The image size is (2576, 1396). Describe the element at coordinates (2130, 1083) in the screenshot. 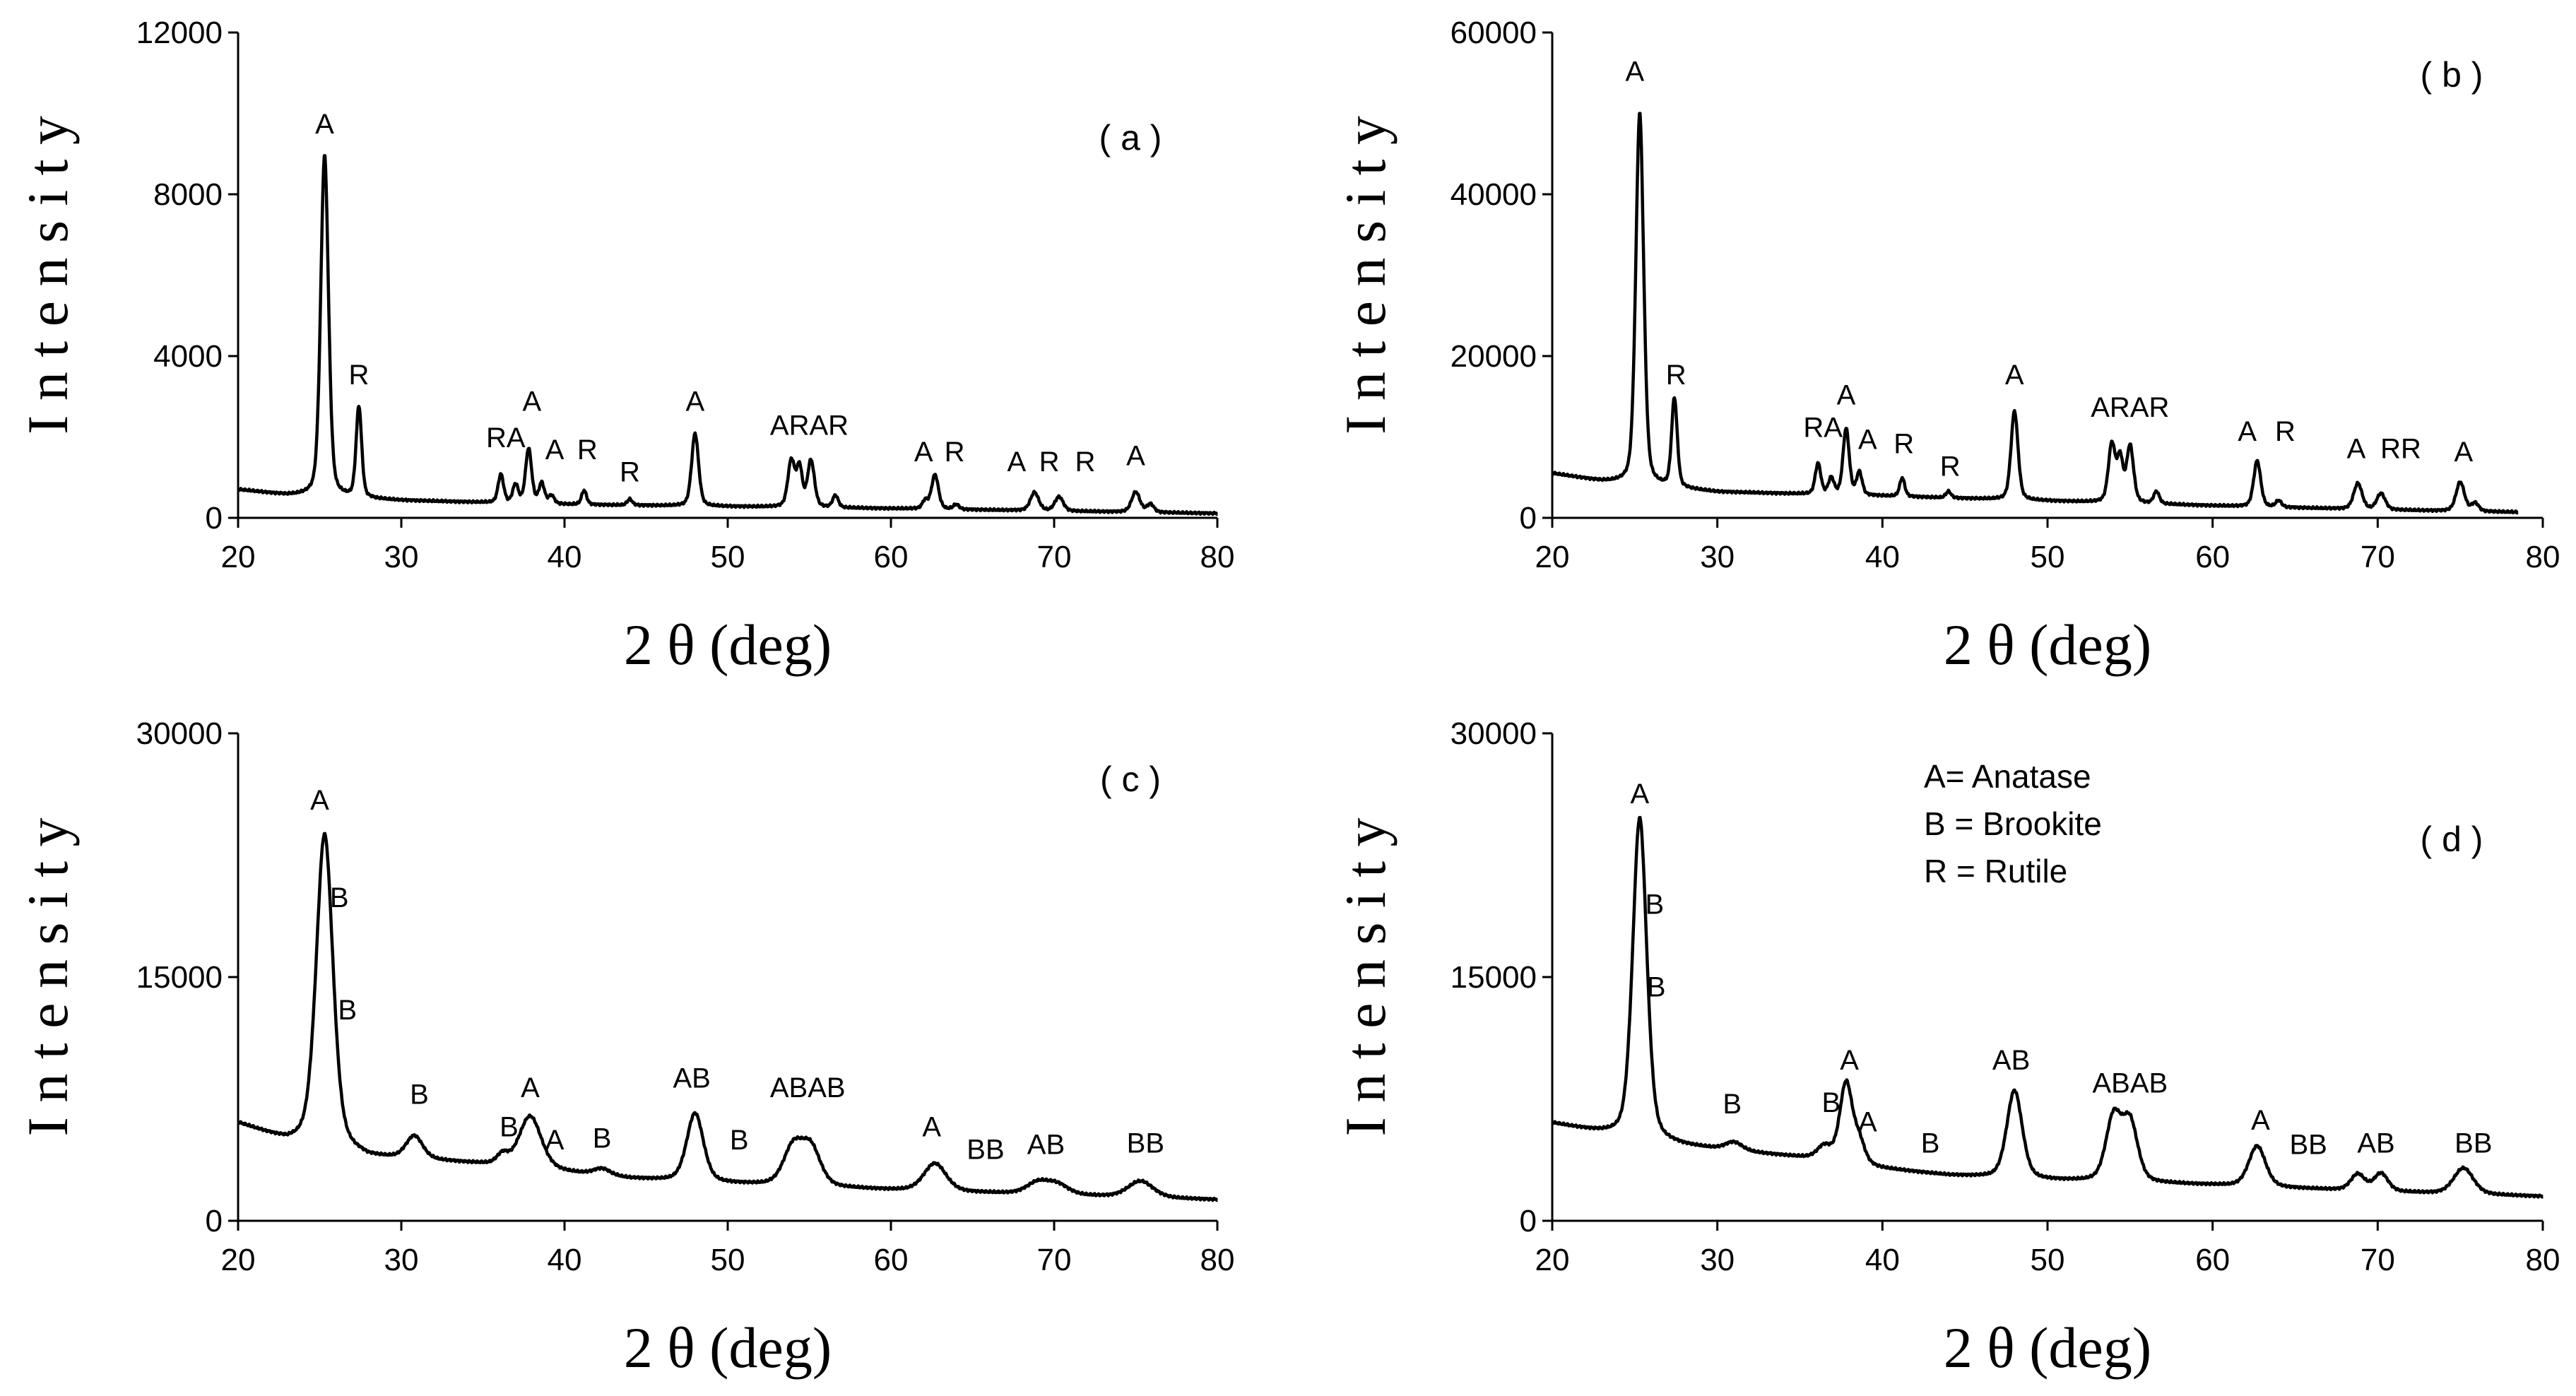

I see `peak-phase-label: ABAB` at that location.